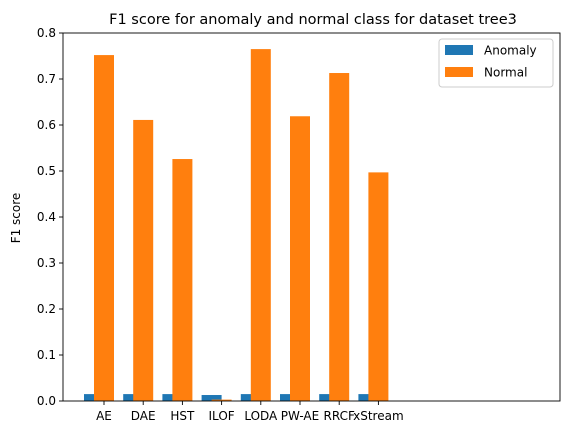  Describe the element at coordinates (339, 416) in the screenshot. I see `x-tick-label: RRCF` at that location.